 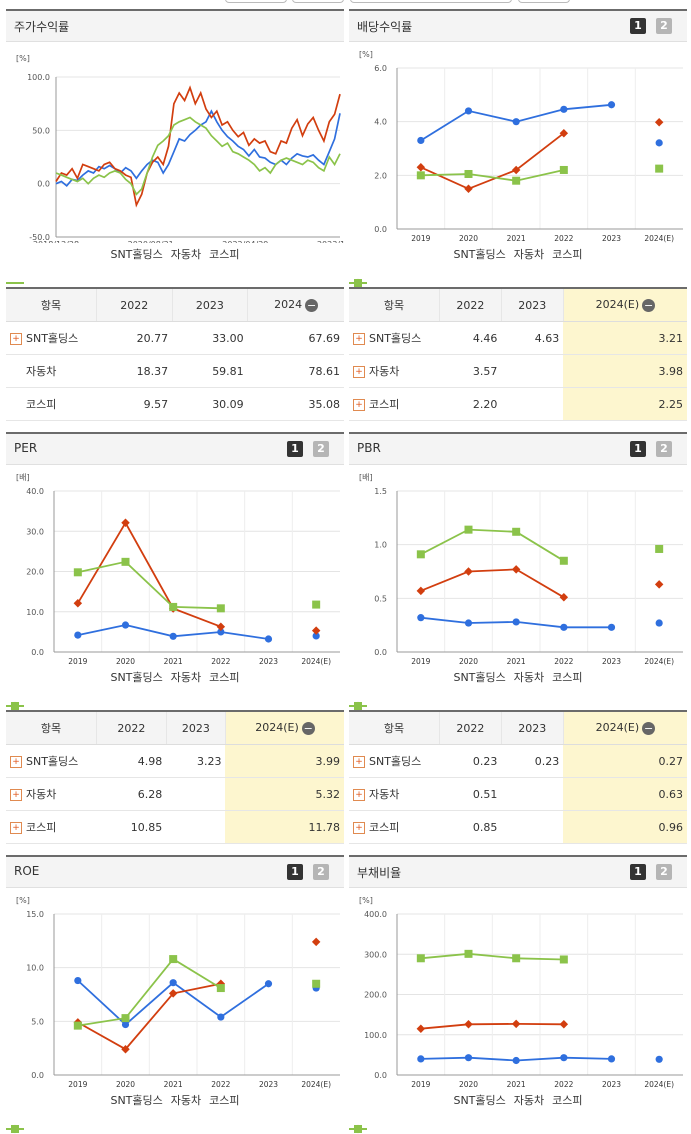 I want to click on panel-header: 부채비율 1 2, so click(x=518, y=872).